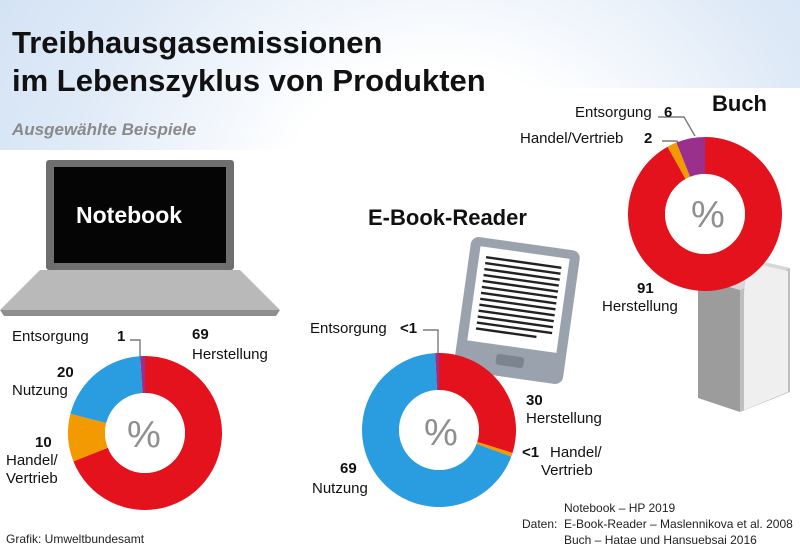 The height and width of the screenshot is (550, 800). What do you see at coordinates (572, 138) in the screenshot?
I see `buch-handel-label: Handel/Vertrieb` at bounding box center [572, 138].